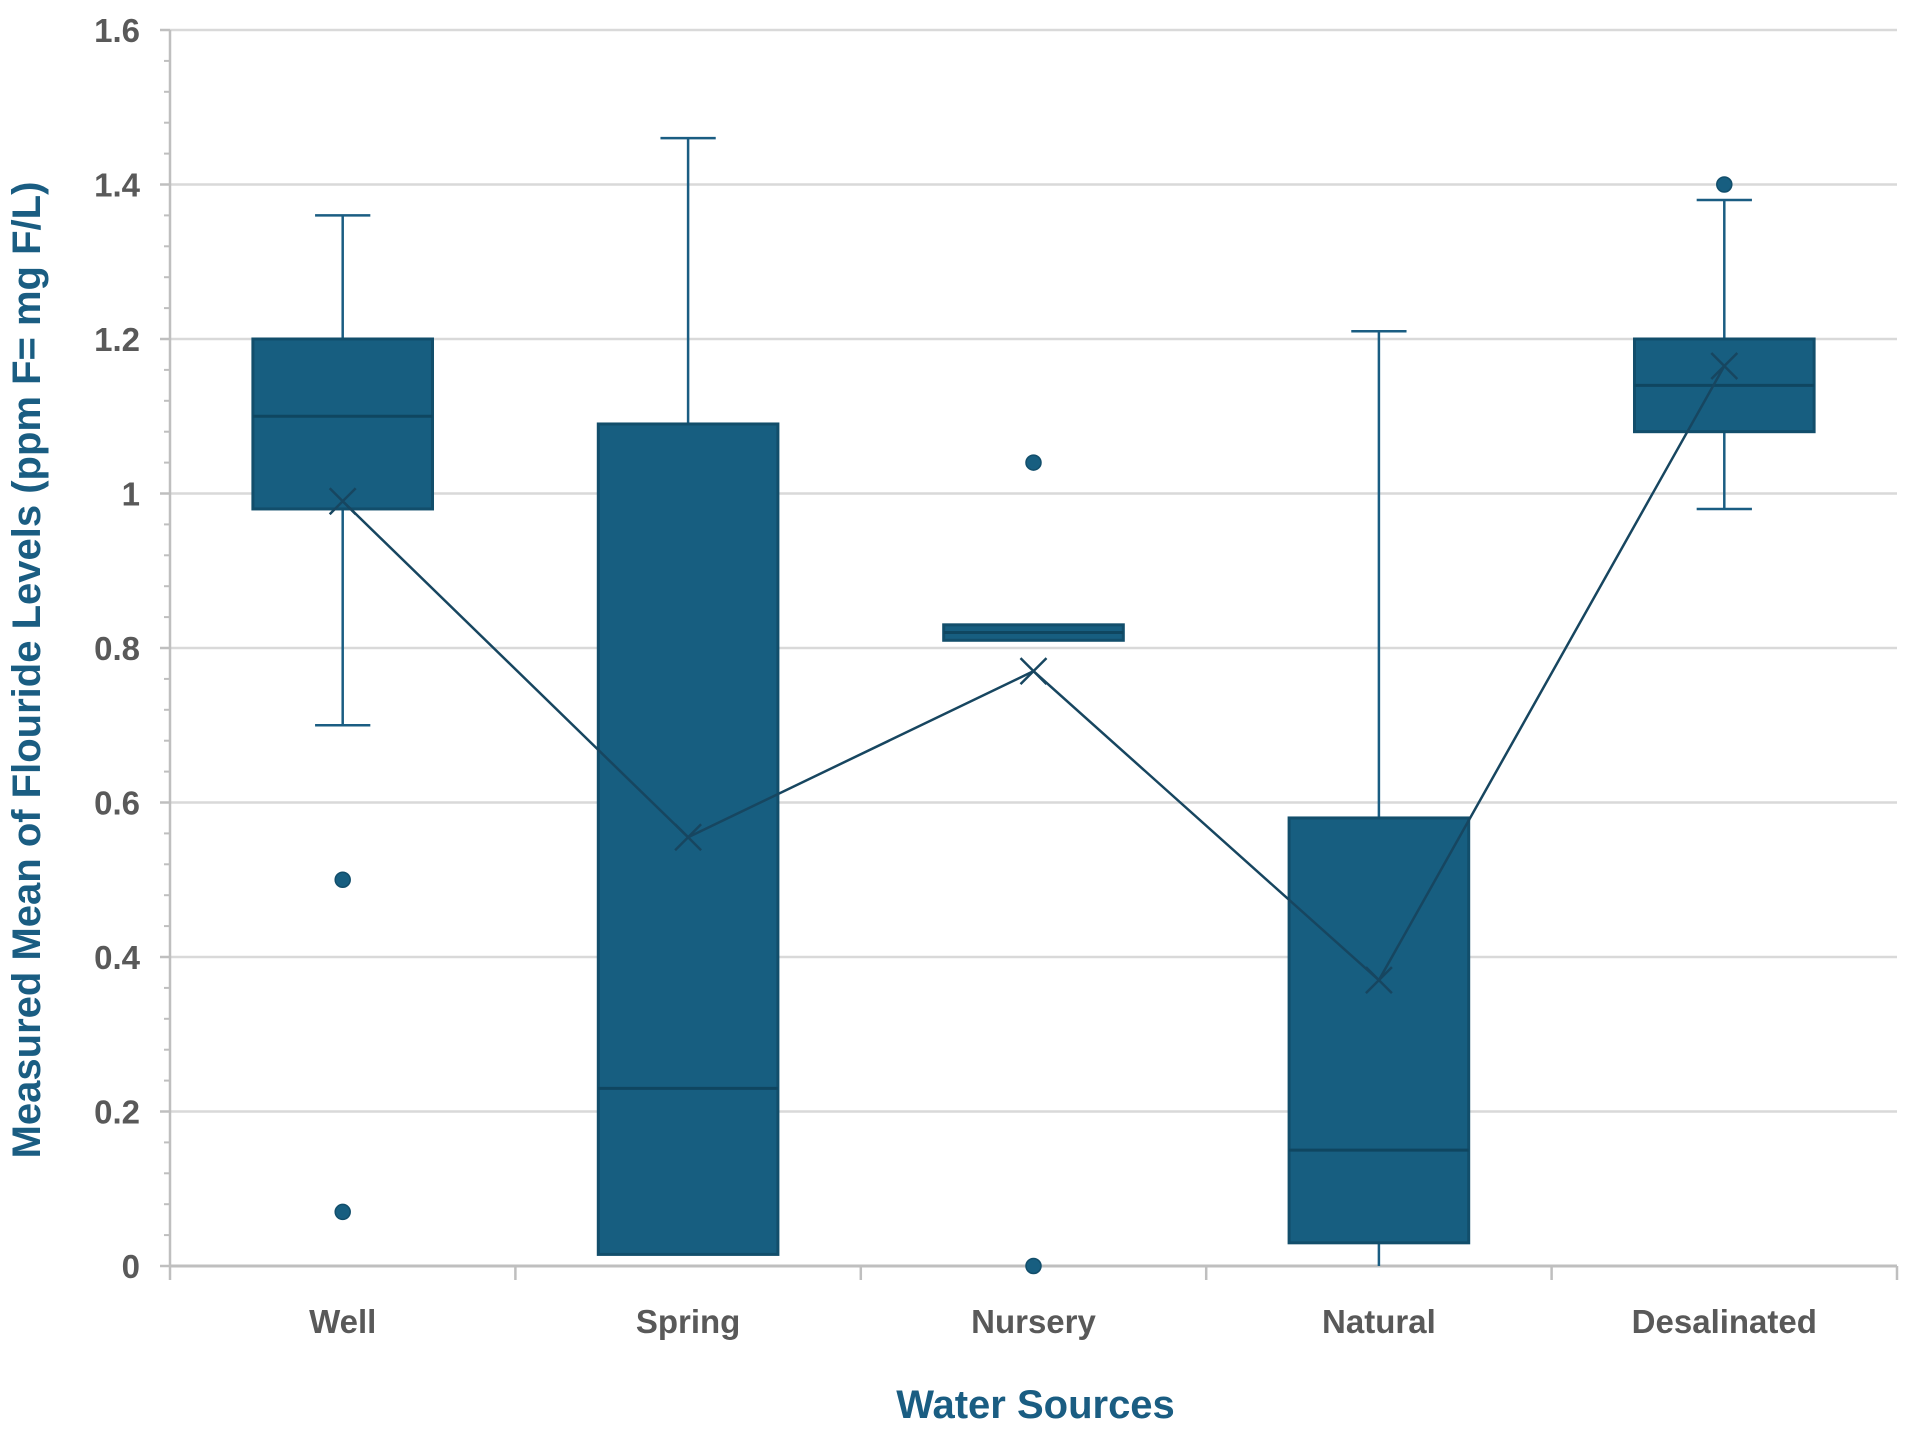  What do you see at coordinates (117, 648) in the screenshot?
I see `y-tick-label: 0.8` at bounding box center [117, 648].